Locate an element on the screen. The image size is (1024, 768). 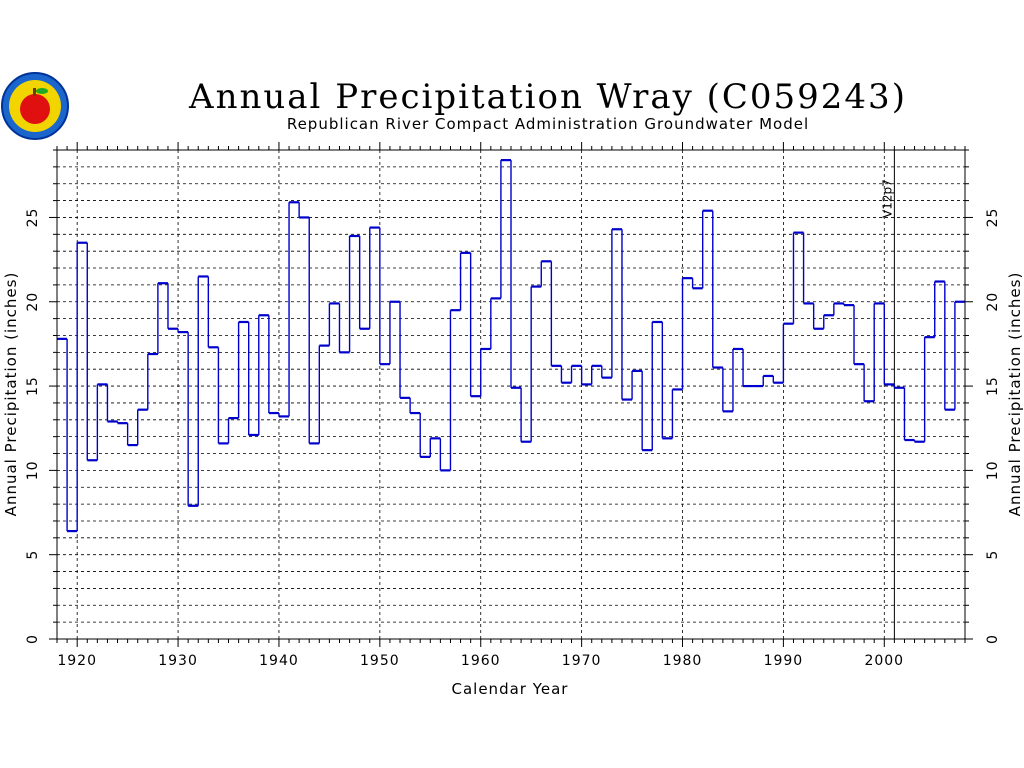
y-tick-label-left: 5 is located at coordinates (33, 555).